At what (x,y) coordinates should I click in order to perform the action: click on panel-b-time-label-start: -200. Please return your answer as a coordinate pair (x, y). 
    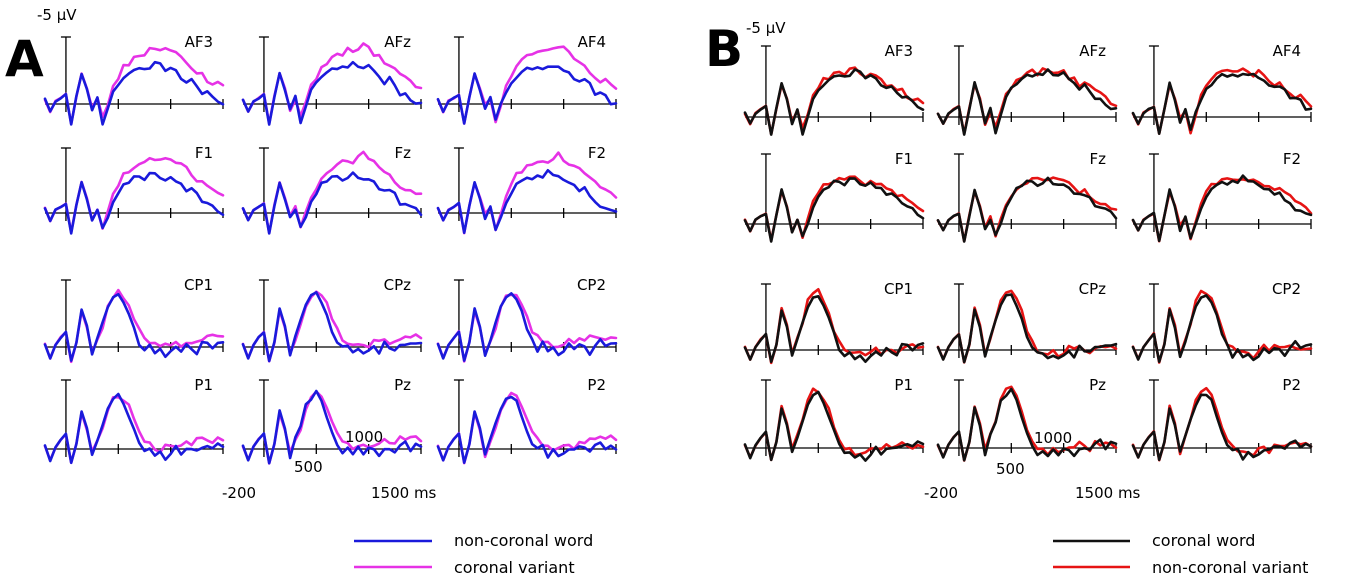
    Looking at the image, I should click on (941, 493).